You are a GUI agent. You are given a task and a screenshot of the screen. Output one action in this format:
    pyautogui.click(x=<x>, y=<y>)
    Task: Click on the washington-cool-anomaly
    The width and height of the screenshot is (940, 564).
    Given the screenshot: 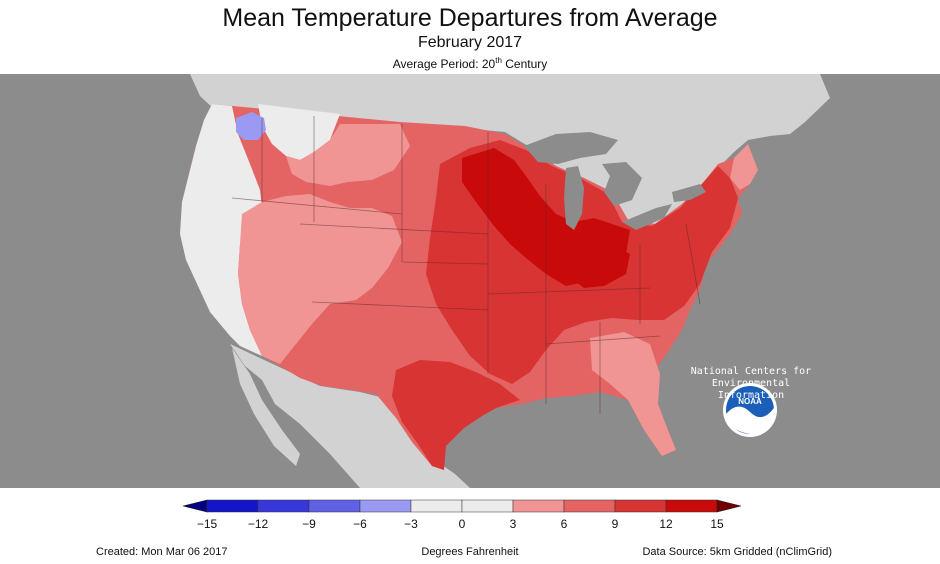 What is the action you would take?
    pyautogui.click(x=251, y=126)
    